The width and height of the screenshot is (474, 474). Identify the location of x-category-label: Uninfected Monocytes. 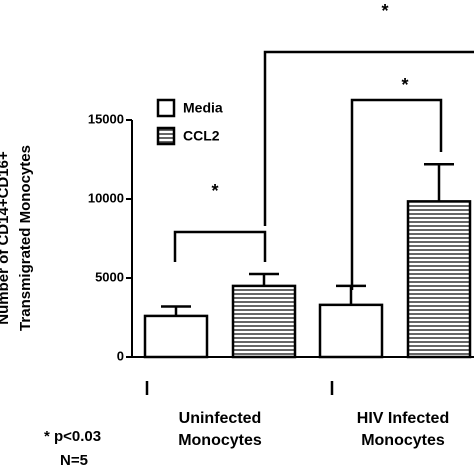
(220, 429).